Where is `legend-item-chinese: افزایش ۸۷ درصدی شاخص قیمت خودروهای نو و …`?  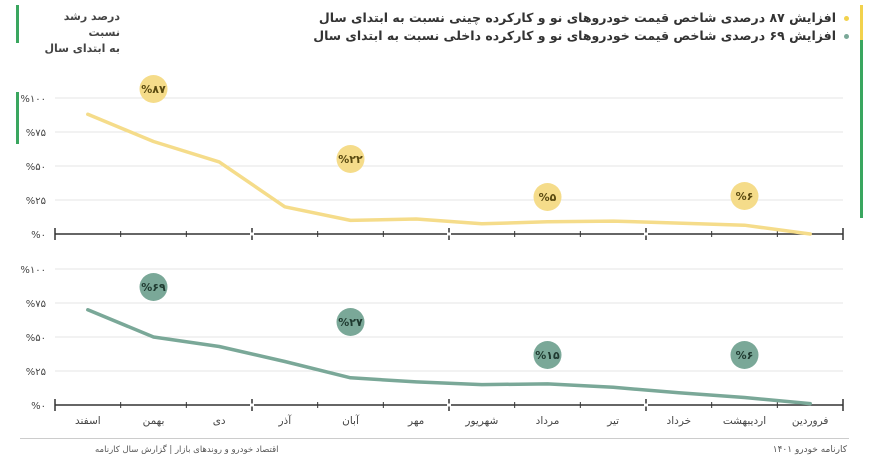 legend-item-chinese: افزایش ۸۷ درصدی شاخص قیمت خودروهای نو و … is located at coordinates (581, 18).